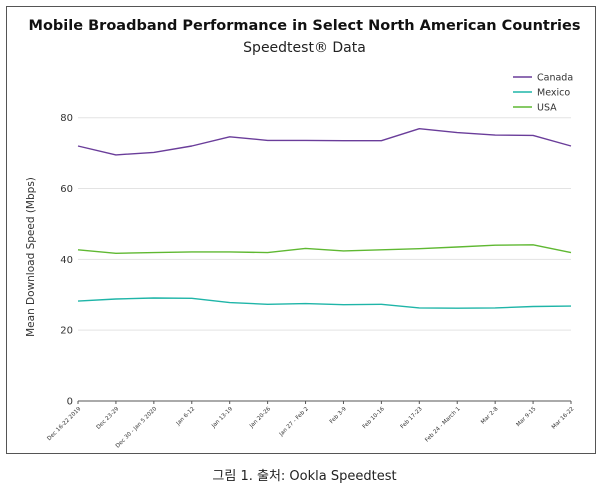 The image size is (609, 499). Describe the element at coordinates (553, 93) in the screenshot. I see `legend-label-mexico: Mexico` at that location.